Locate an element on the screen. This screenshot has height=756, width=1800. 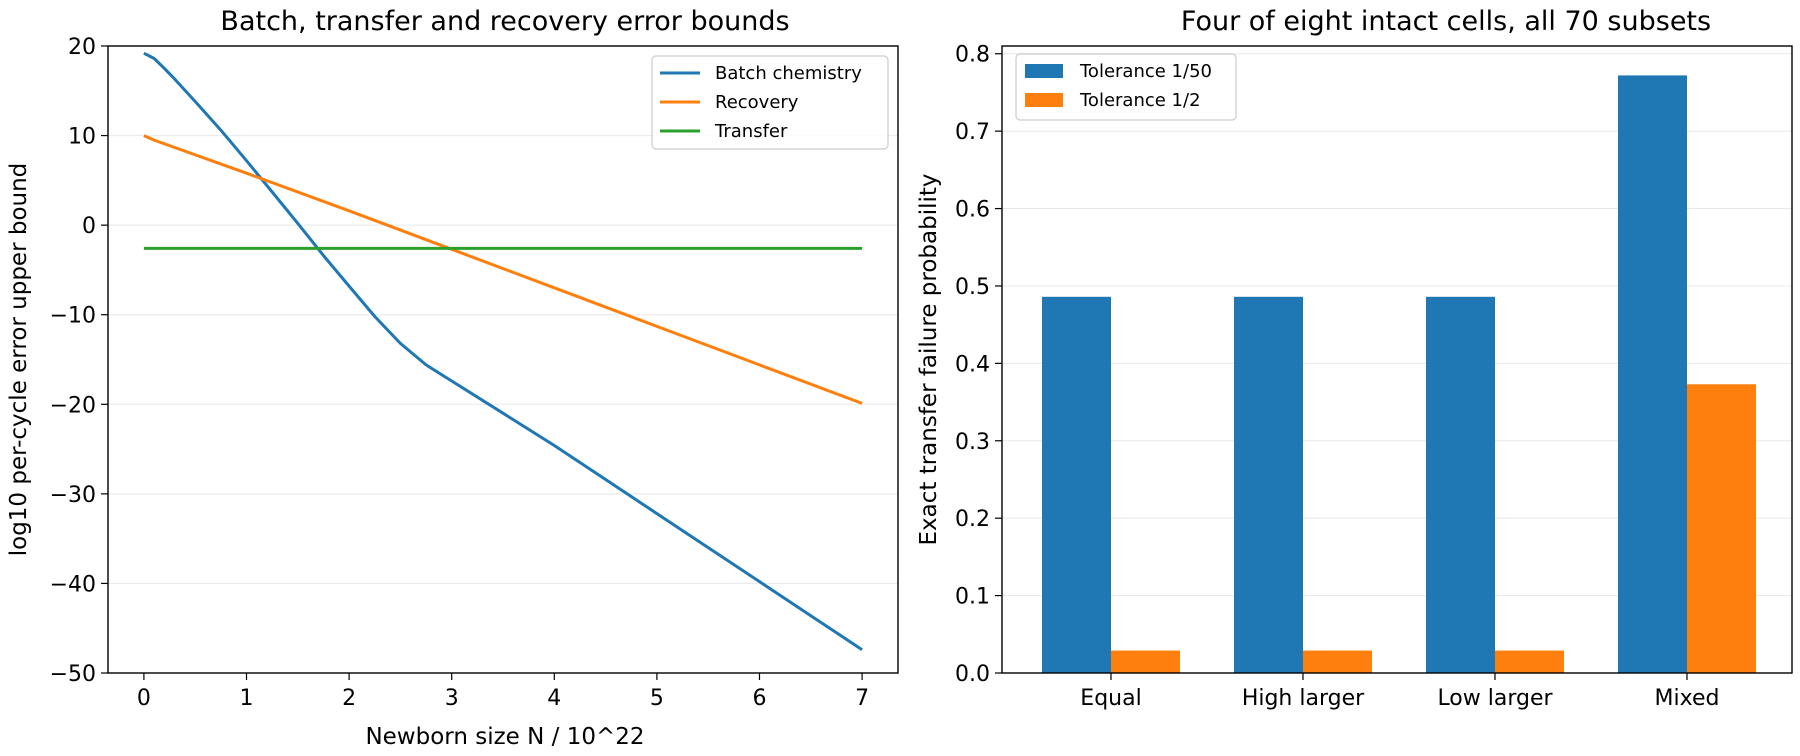
bar-chart-category-ticks: Equal High larger Low larger Mixed is located at coordinates (1399, 692).